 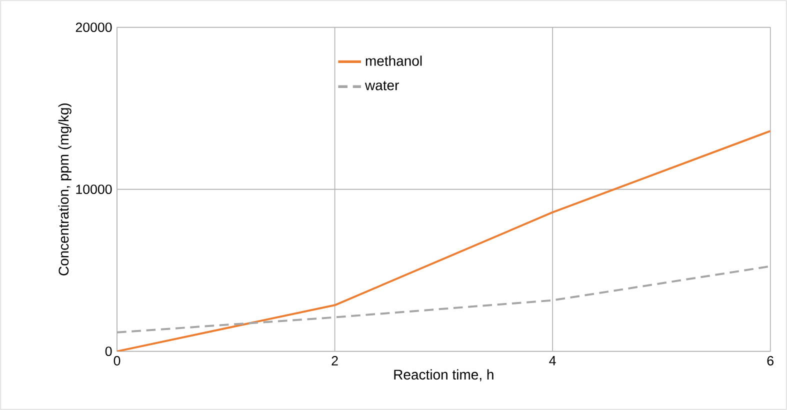 What do you see at coordinates (108, 351) in the screenshot?
I see `y-tick-label: 0` at bounding box center [108, 351].